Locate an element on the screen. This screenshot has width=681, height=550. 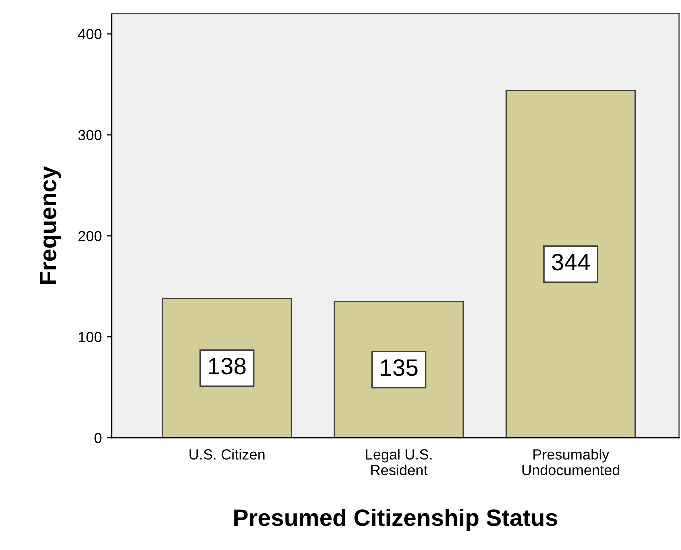
x-tick-label: Presumably Undocumented is located at coordinates (571, 462).